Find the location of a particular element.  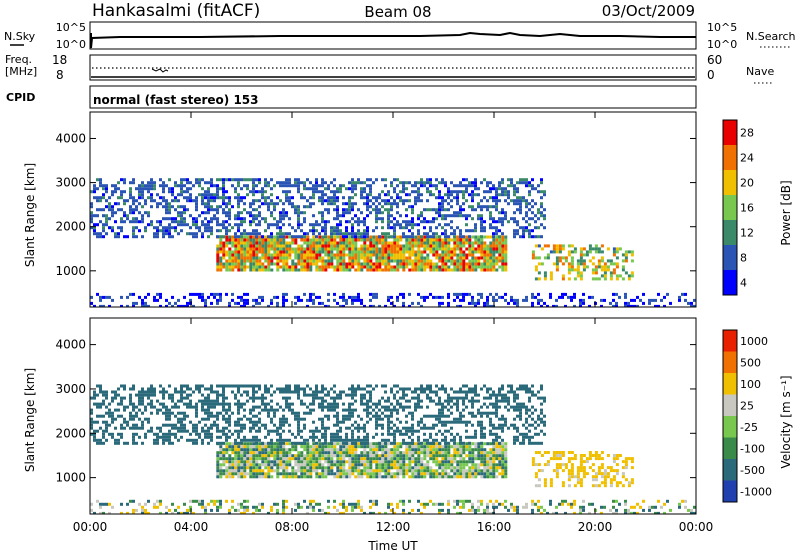

power-y-tick-3: 4000 is located at coordinates (70, 138).